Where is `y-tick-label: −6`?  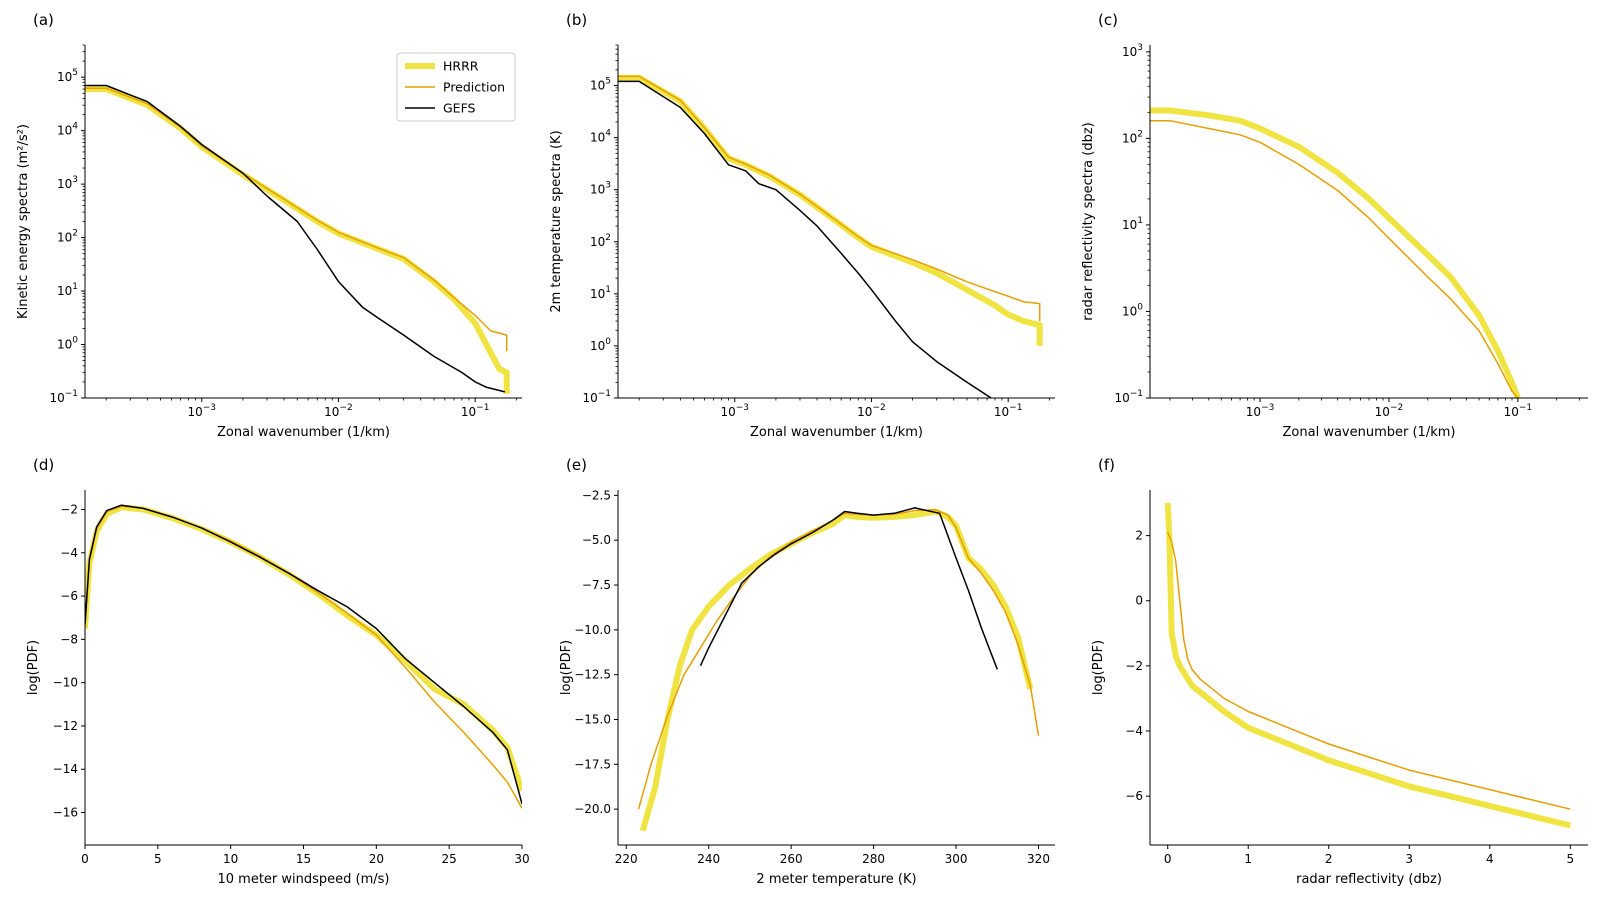
y-tick-label: −6 is located at coordinates (69, 596).